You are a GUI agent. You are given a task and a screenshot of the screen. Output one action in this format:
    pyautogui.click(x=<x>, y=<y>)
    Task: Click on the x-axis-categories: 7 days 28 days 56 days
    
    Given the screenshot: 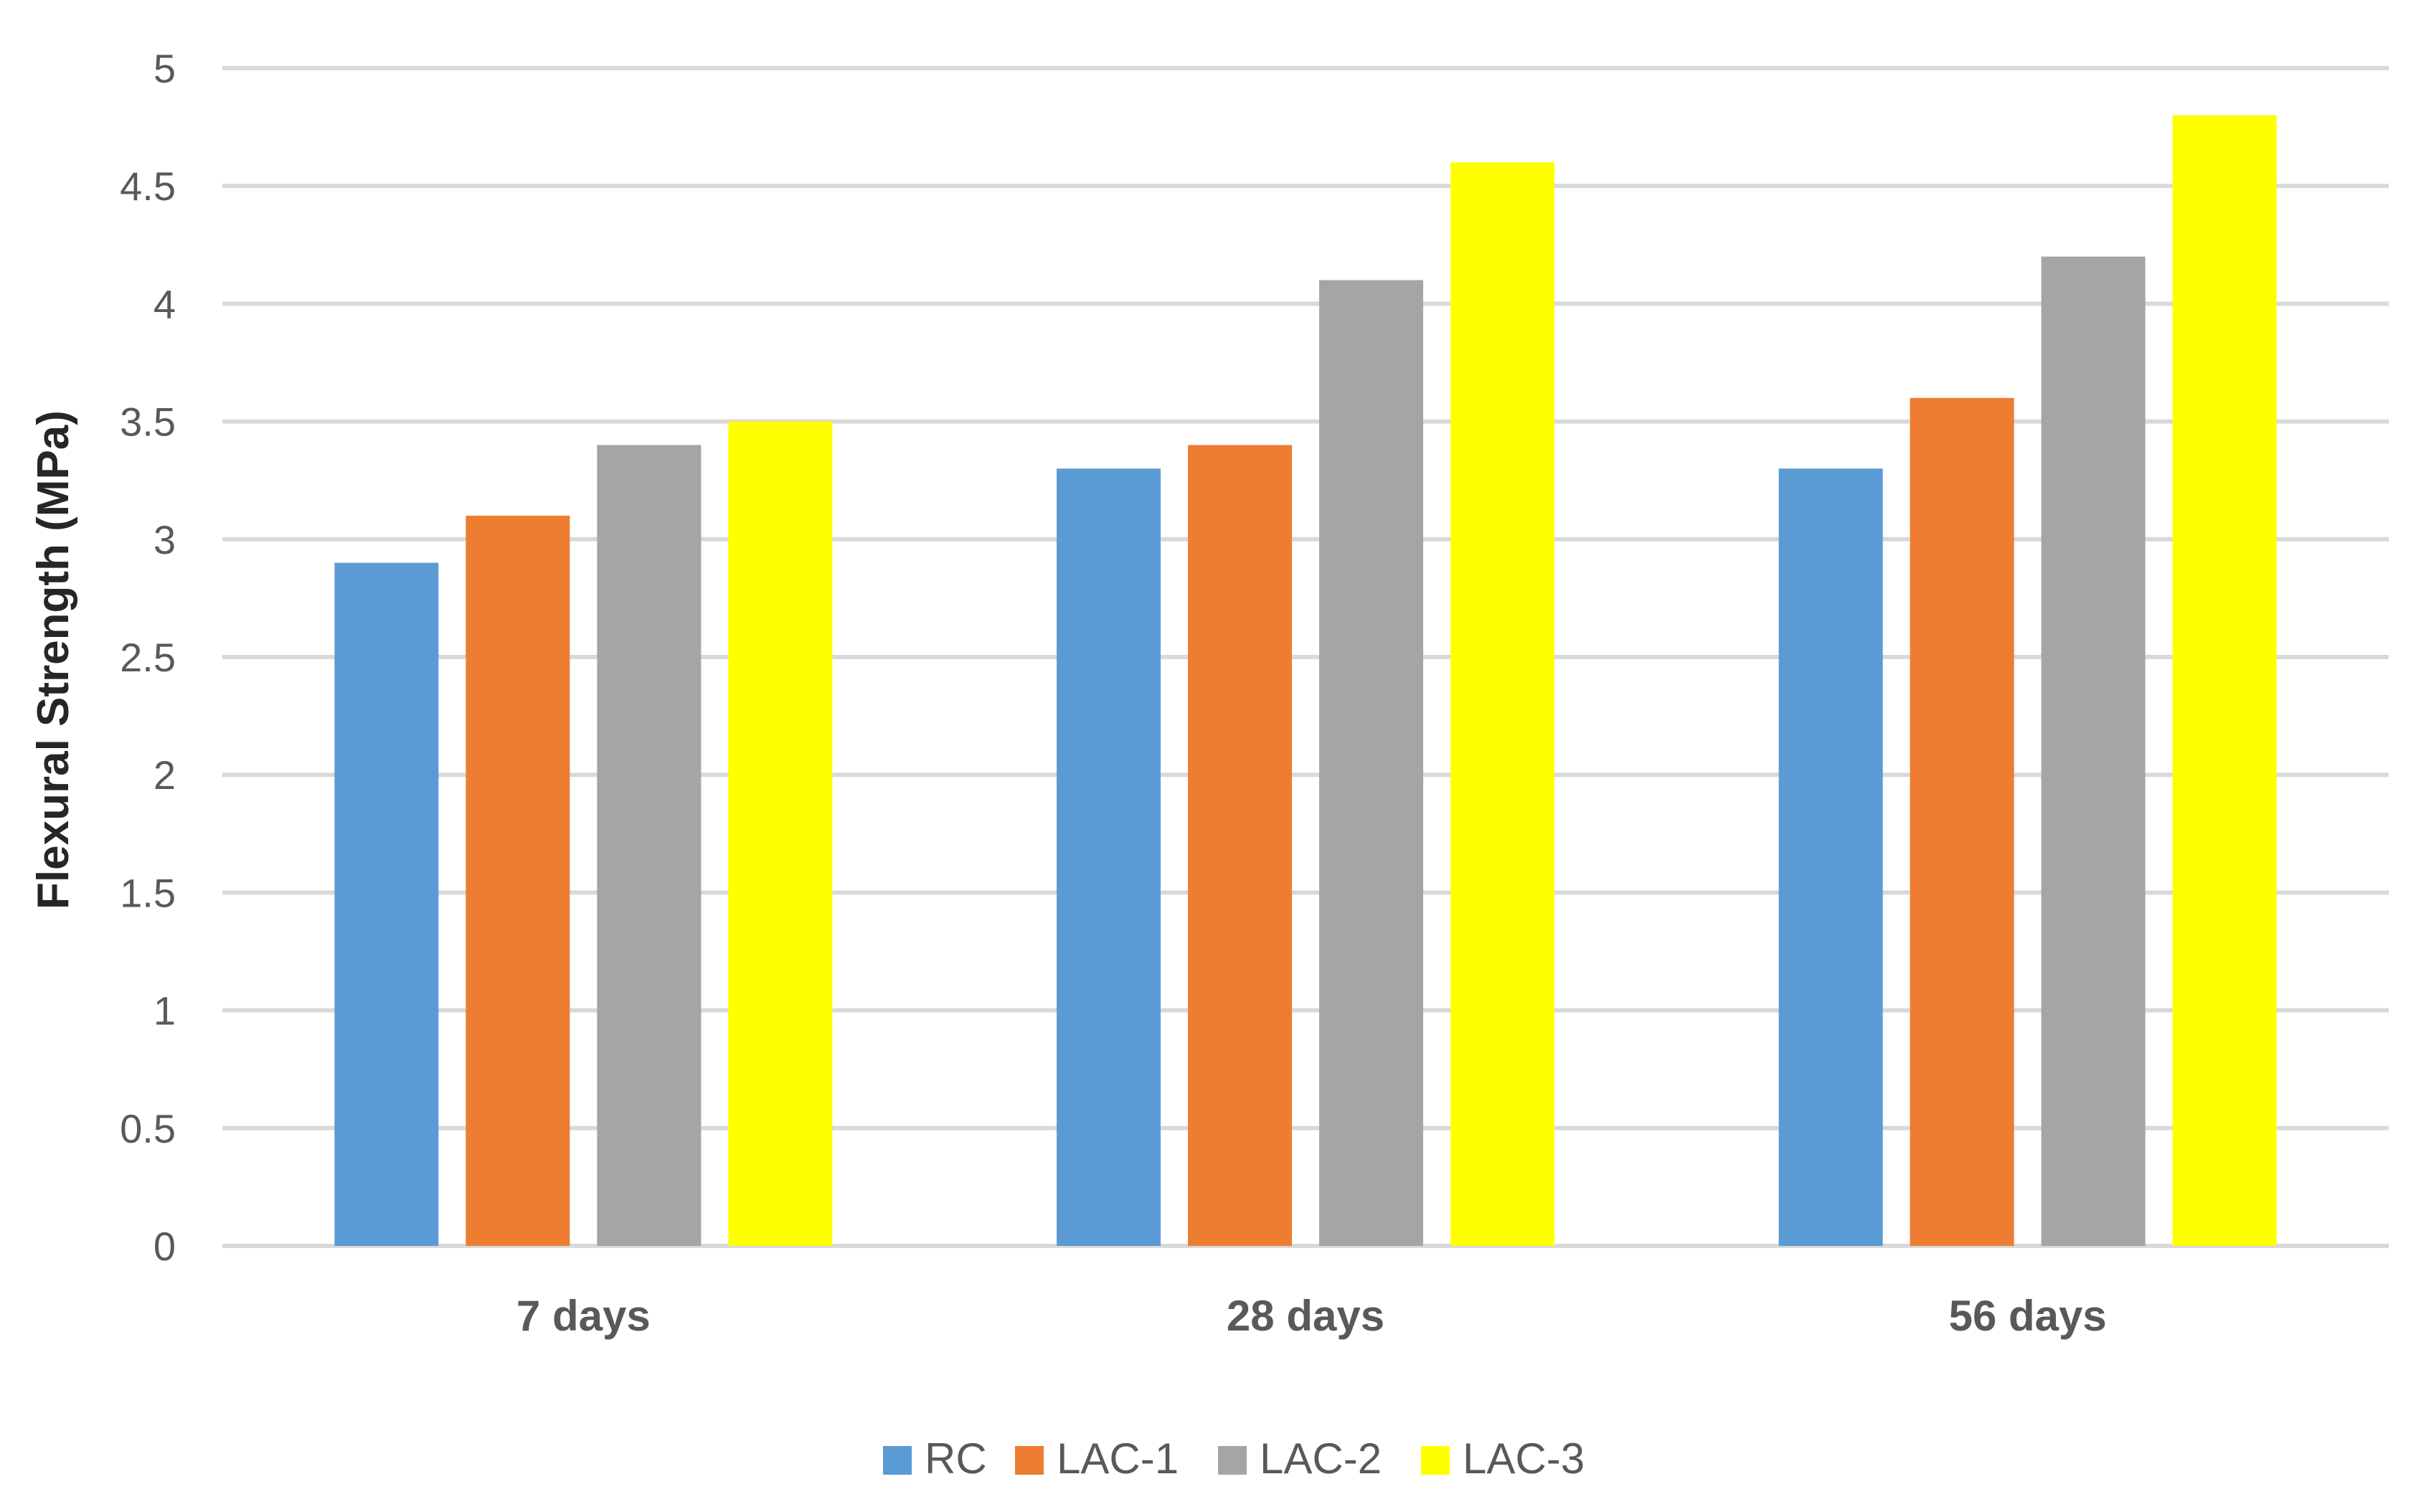 What is the action you would take?
    pyautogui.click(x=1311, y=1316)
    